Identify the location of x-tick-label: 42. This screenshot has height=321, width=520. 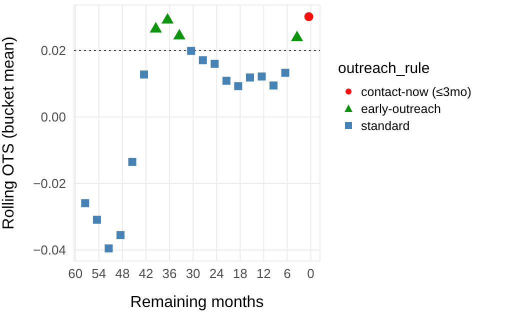
(146, 274).